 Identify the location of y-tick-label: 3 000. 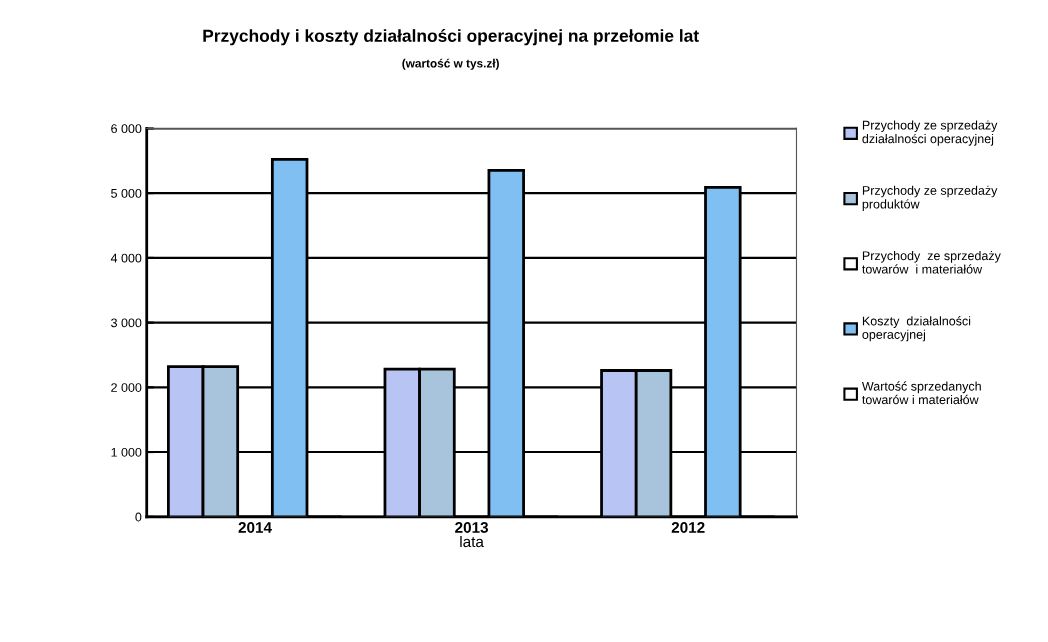
(126, 323).